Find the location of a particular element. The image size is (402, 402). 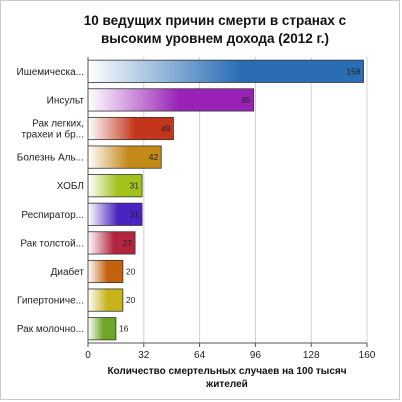

x-tick-label: 128 is located at coordinates (311, 355).